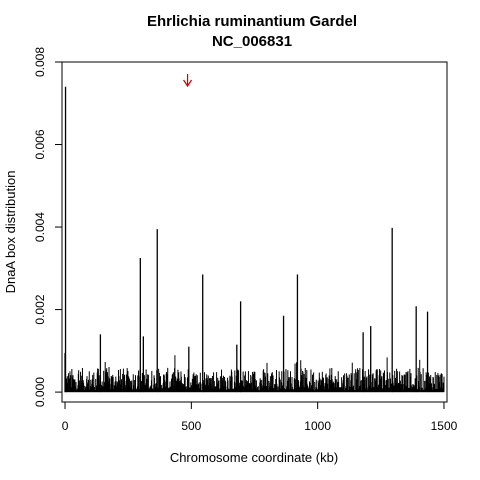 The width and height of the screenshot is (480, 480). What do you see at coordinates (254, 457) in the screenshot?
I see `x-axis-label: Chromosome coordinate (kb)` at bounding box center [254, 457].